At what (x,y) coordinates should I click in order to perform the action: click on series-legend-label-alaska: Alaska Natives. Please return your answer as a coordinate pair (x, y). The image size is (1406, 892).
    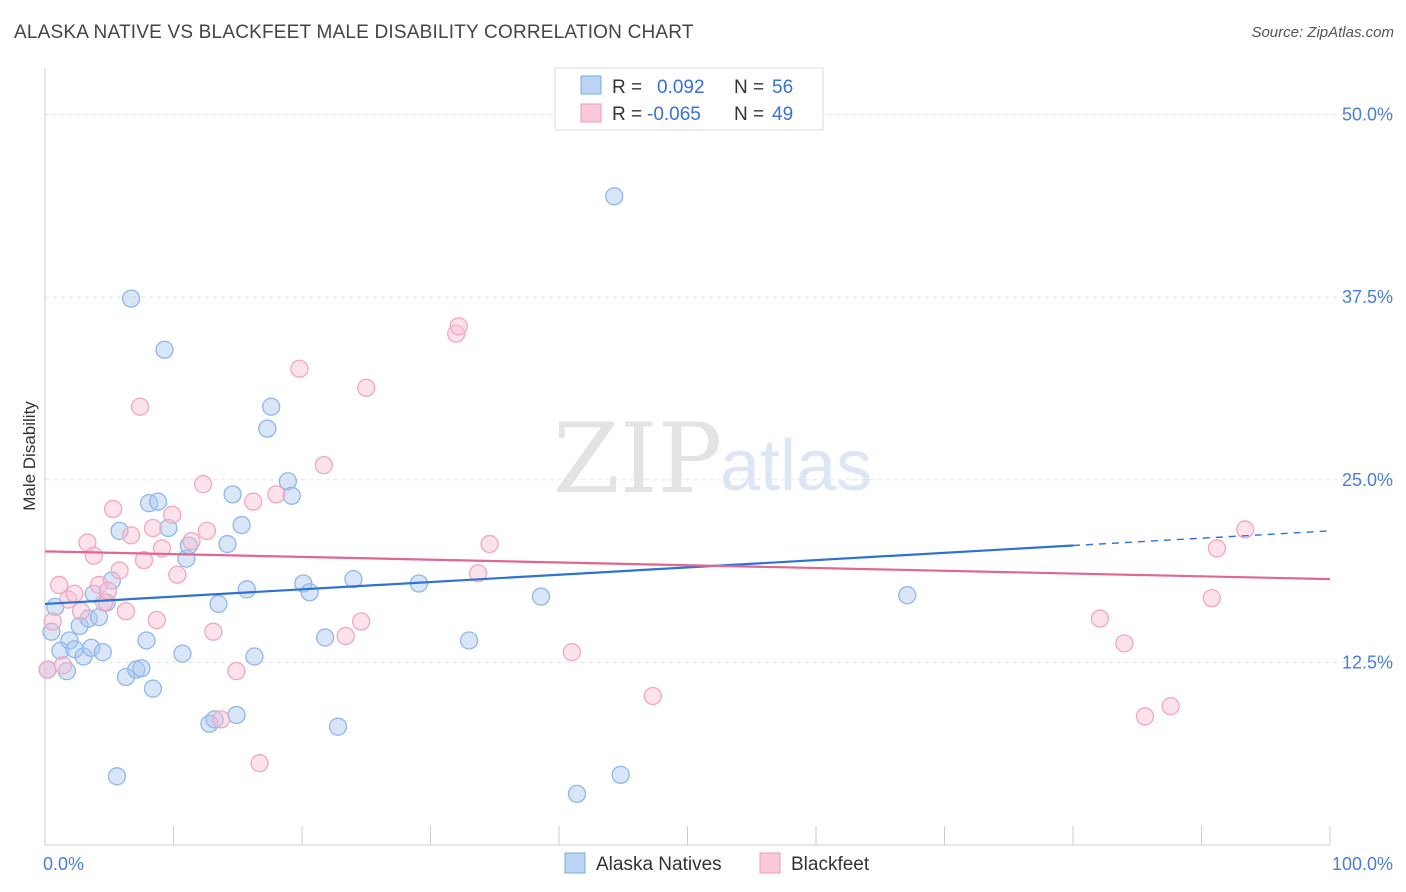
    Looking at the image, I should click on (659, 864).